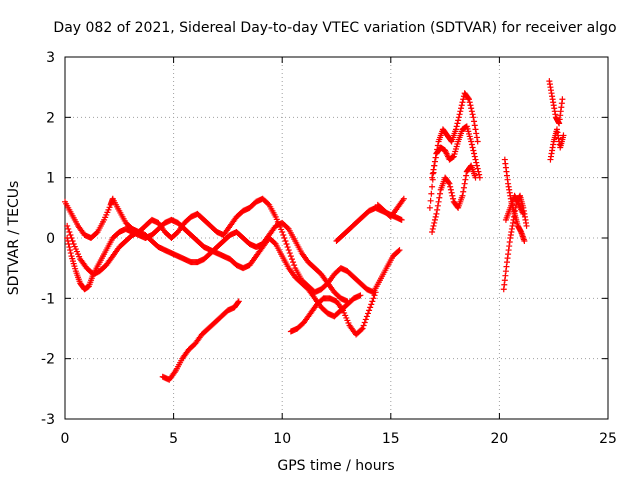 This screenshot has width=640, height=480. What do you see at coordinates (50, 58) in the screenshot?
I see `y-tick-label: 3` at bounding box center [50, 58].